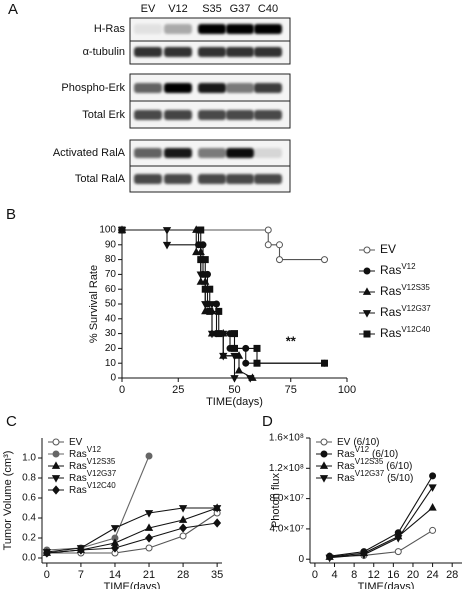 This screenshot has height=589, width=474. Describe the element at coordinates (393, 575) in the screenshot. I see `x-tick-label: 16` at that location.